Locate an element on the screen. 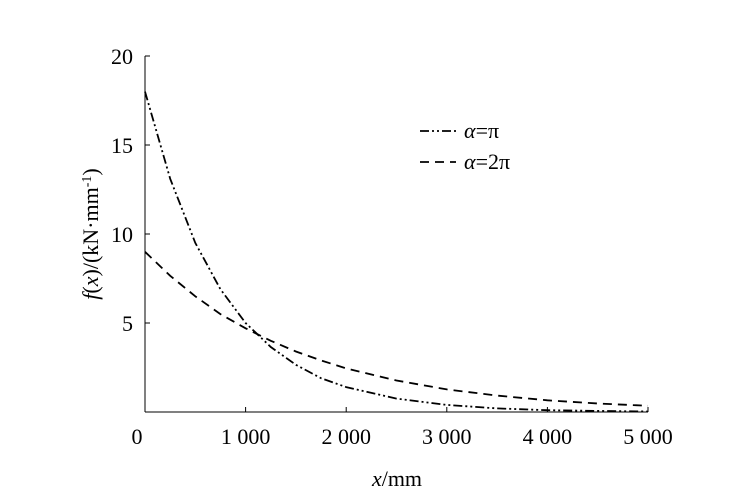 This screenshot has width=736, height=498. legend: α=π α=2π is located at coordinates (465, 146).